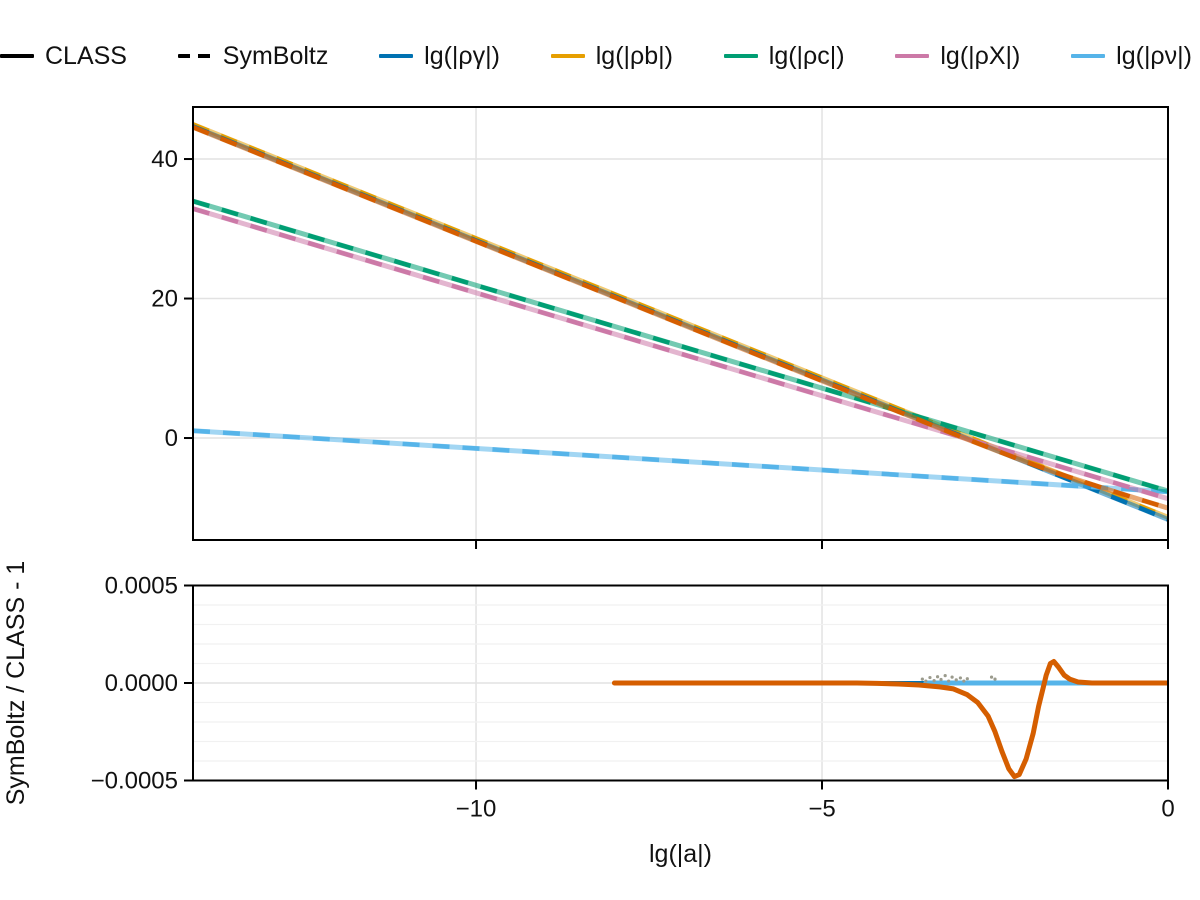 The height and width of the screenshot is (900, 1200). I want to click on residual-y-tick-label: 0.0000, so click(141, 683).